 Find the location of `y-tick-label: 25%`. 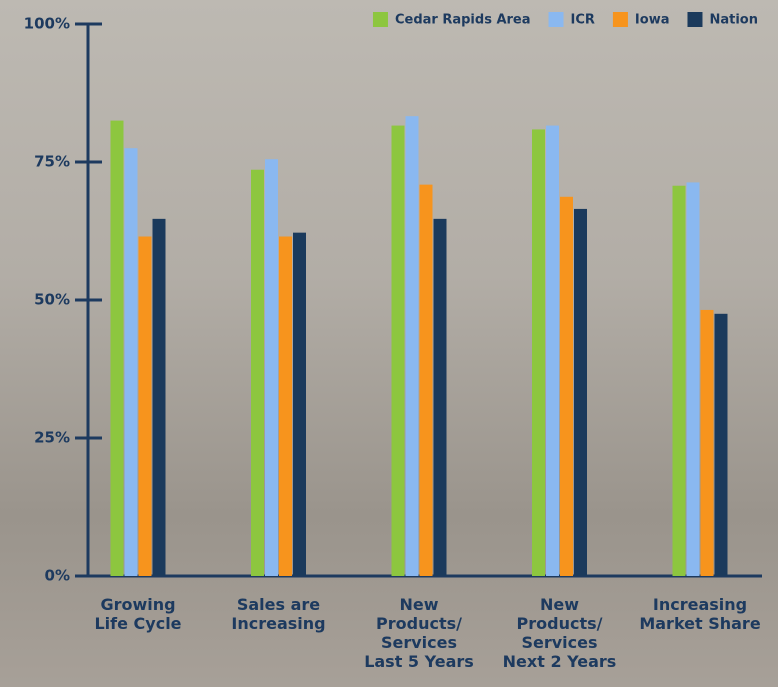

y-tick-label: 25% is located at coordinates (52, 438).